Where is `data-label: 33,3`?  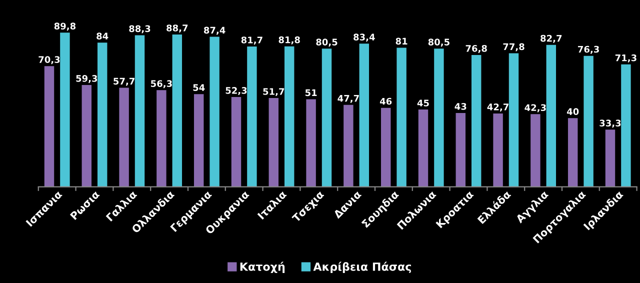
data-label: 33,3 is located at coordinates (610, 124).